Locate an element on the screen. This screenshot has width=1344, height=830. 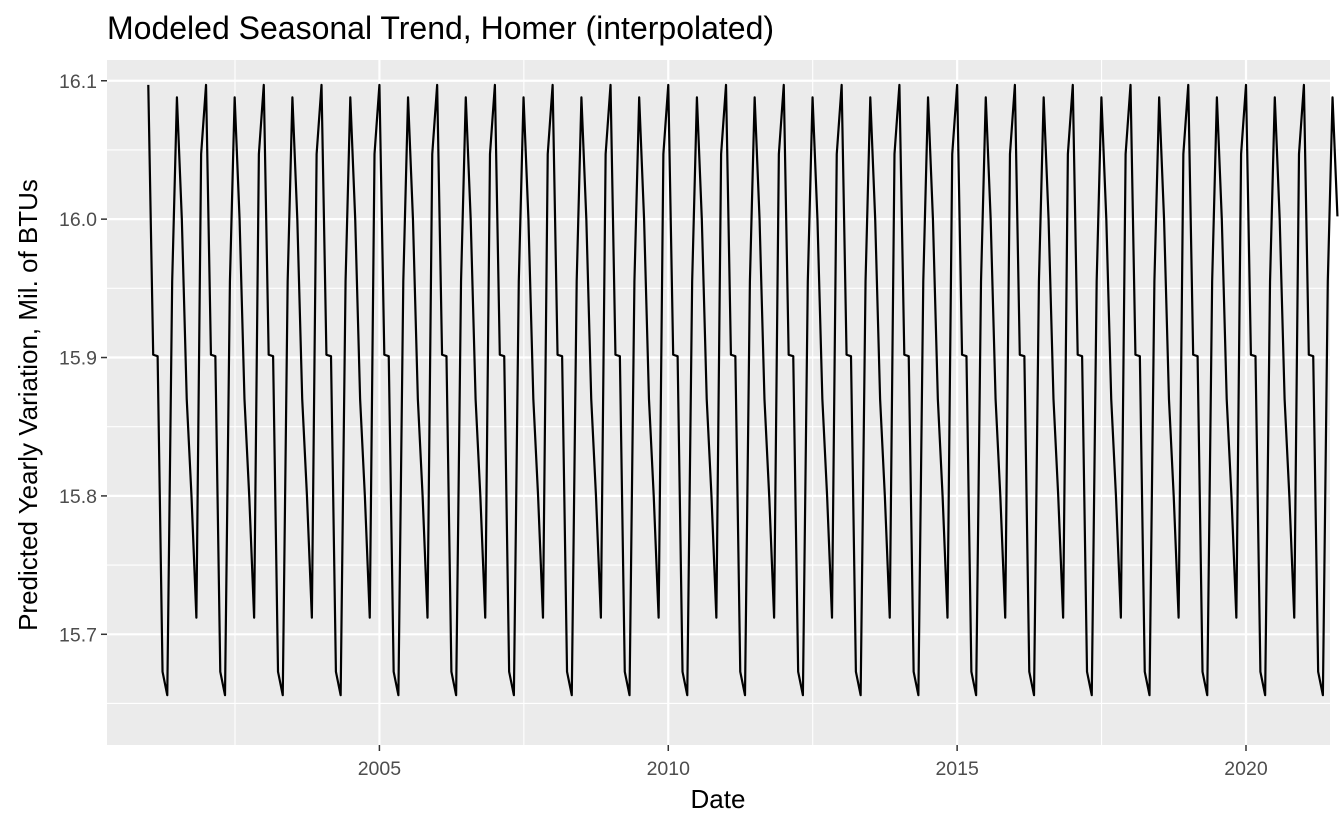
y-axis: 15.7 15.8 15.9 16.0 16.1 is located at coordinates (83, 358).